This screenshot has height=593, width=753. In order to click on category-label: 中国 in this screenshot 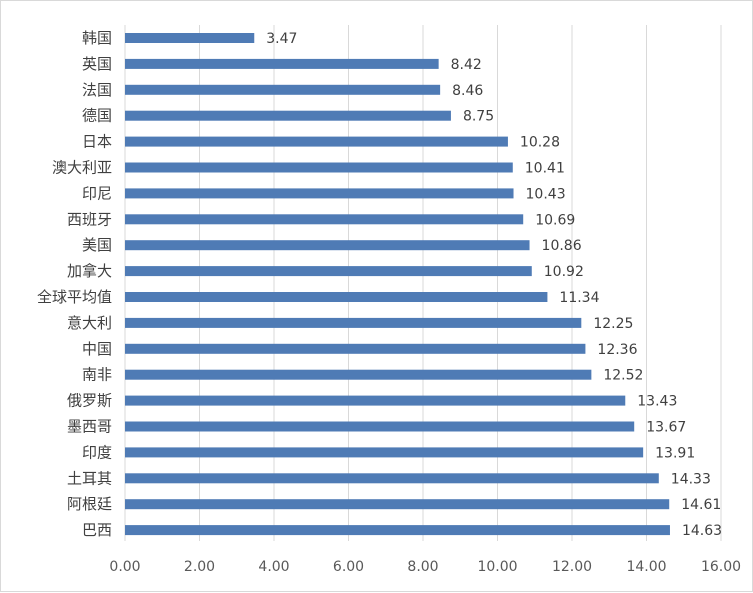, I will do `click(97, 349)`.